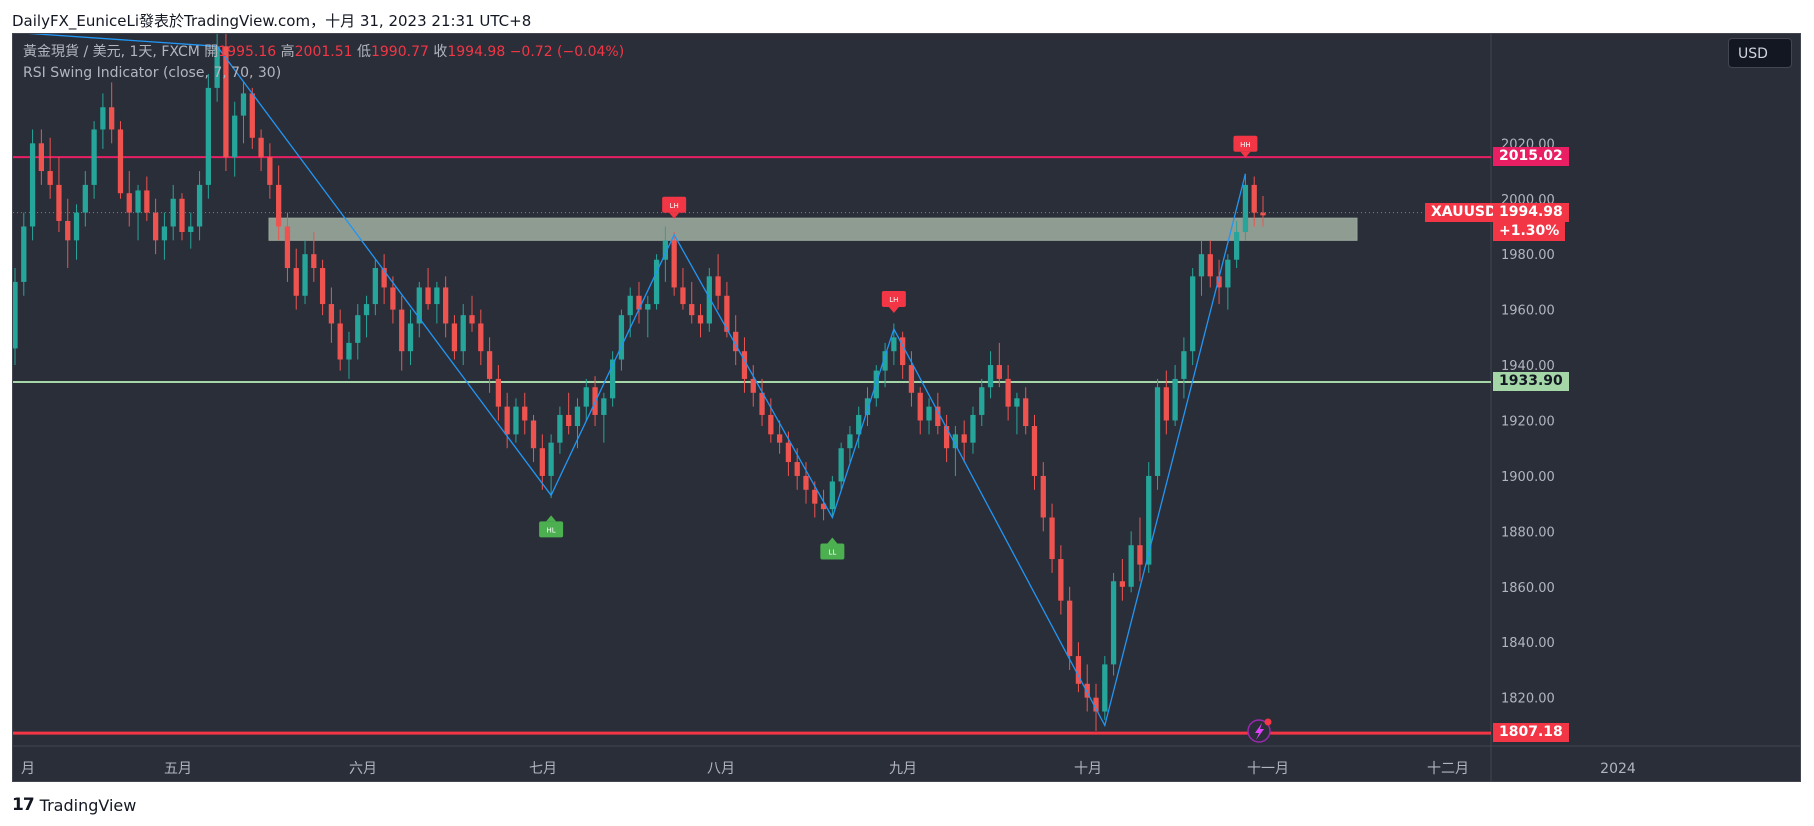 The height and width of the screenshot is (826, 1814). I want to click on change-value: −0.72 (−0.04%), so click(567, 52).